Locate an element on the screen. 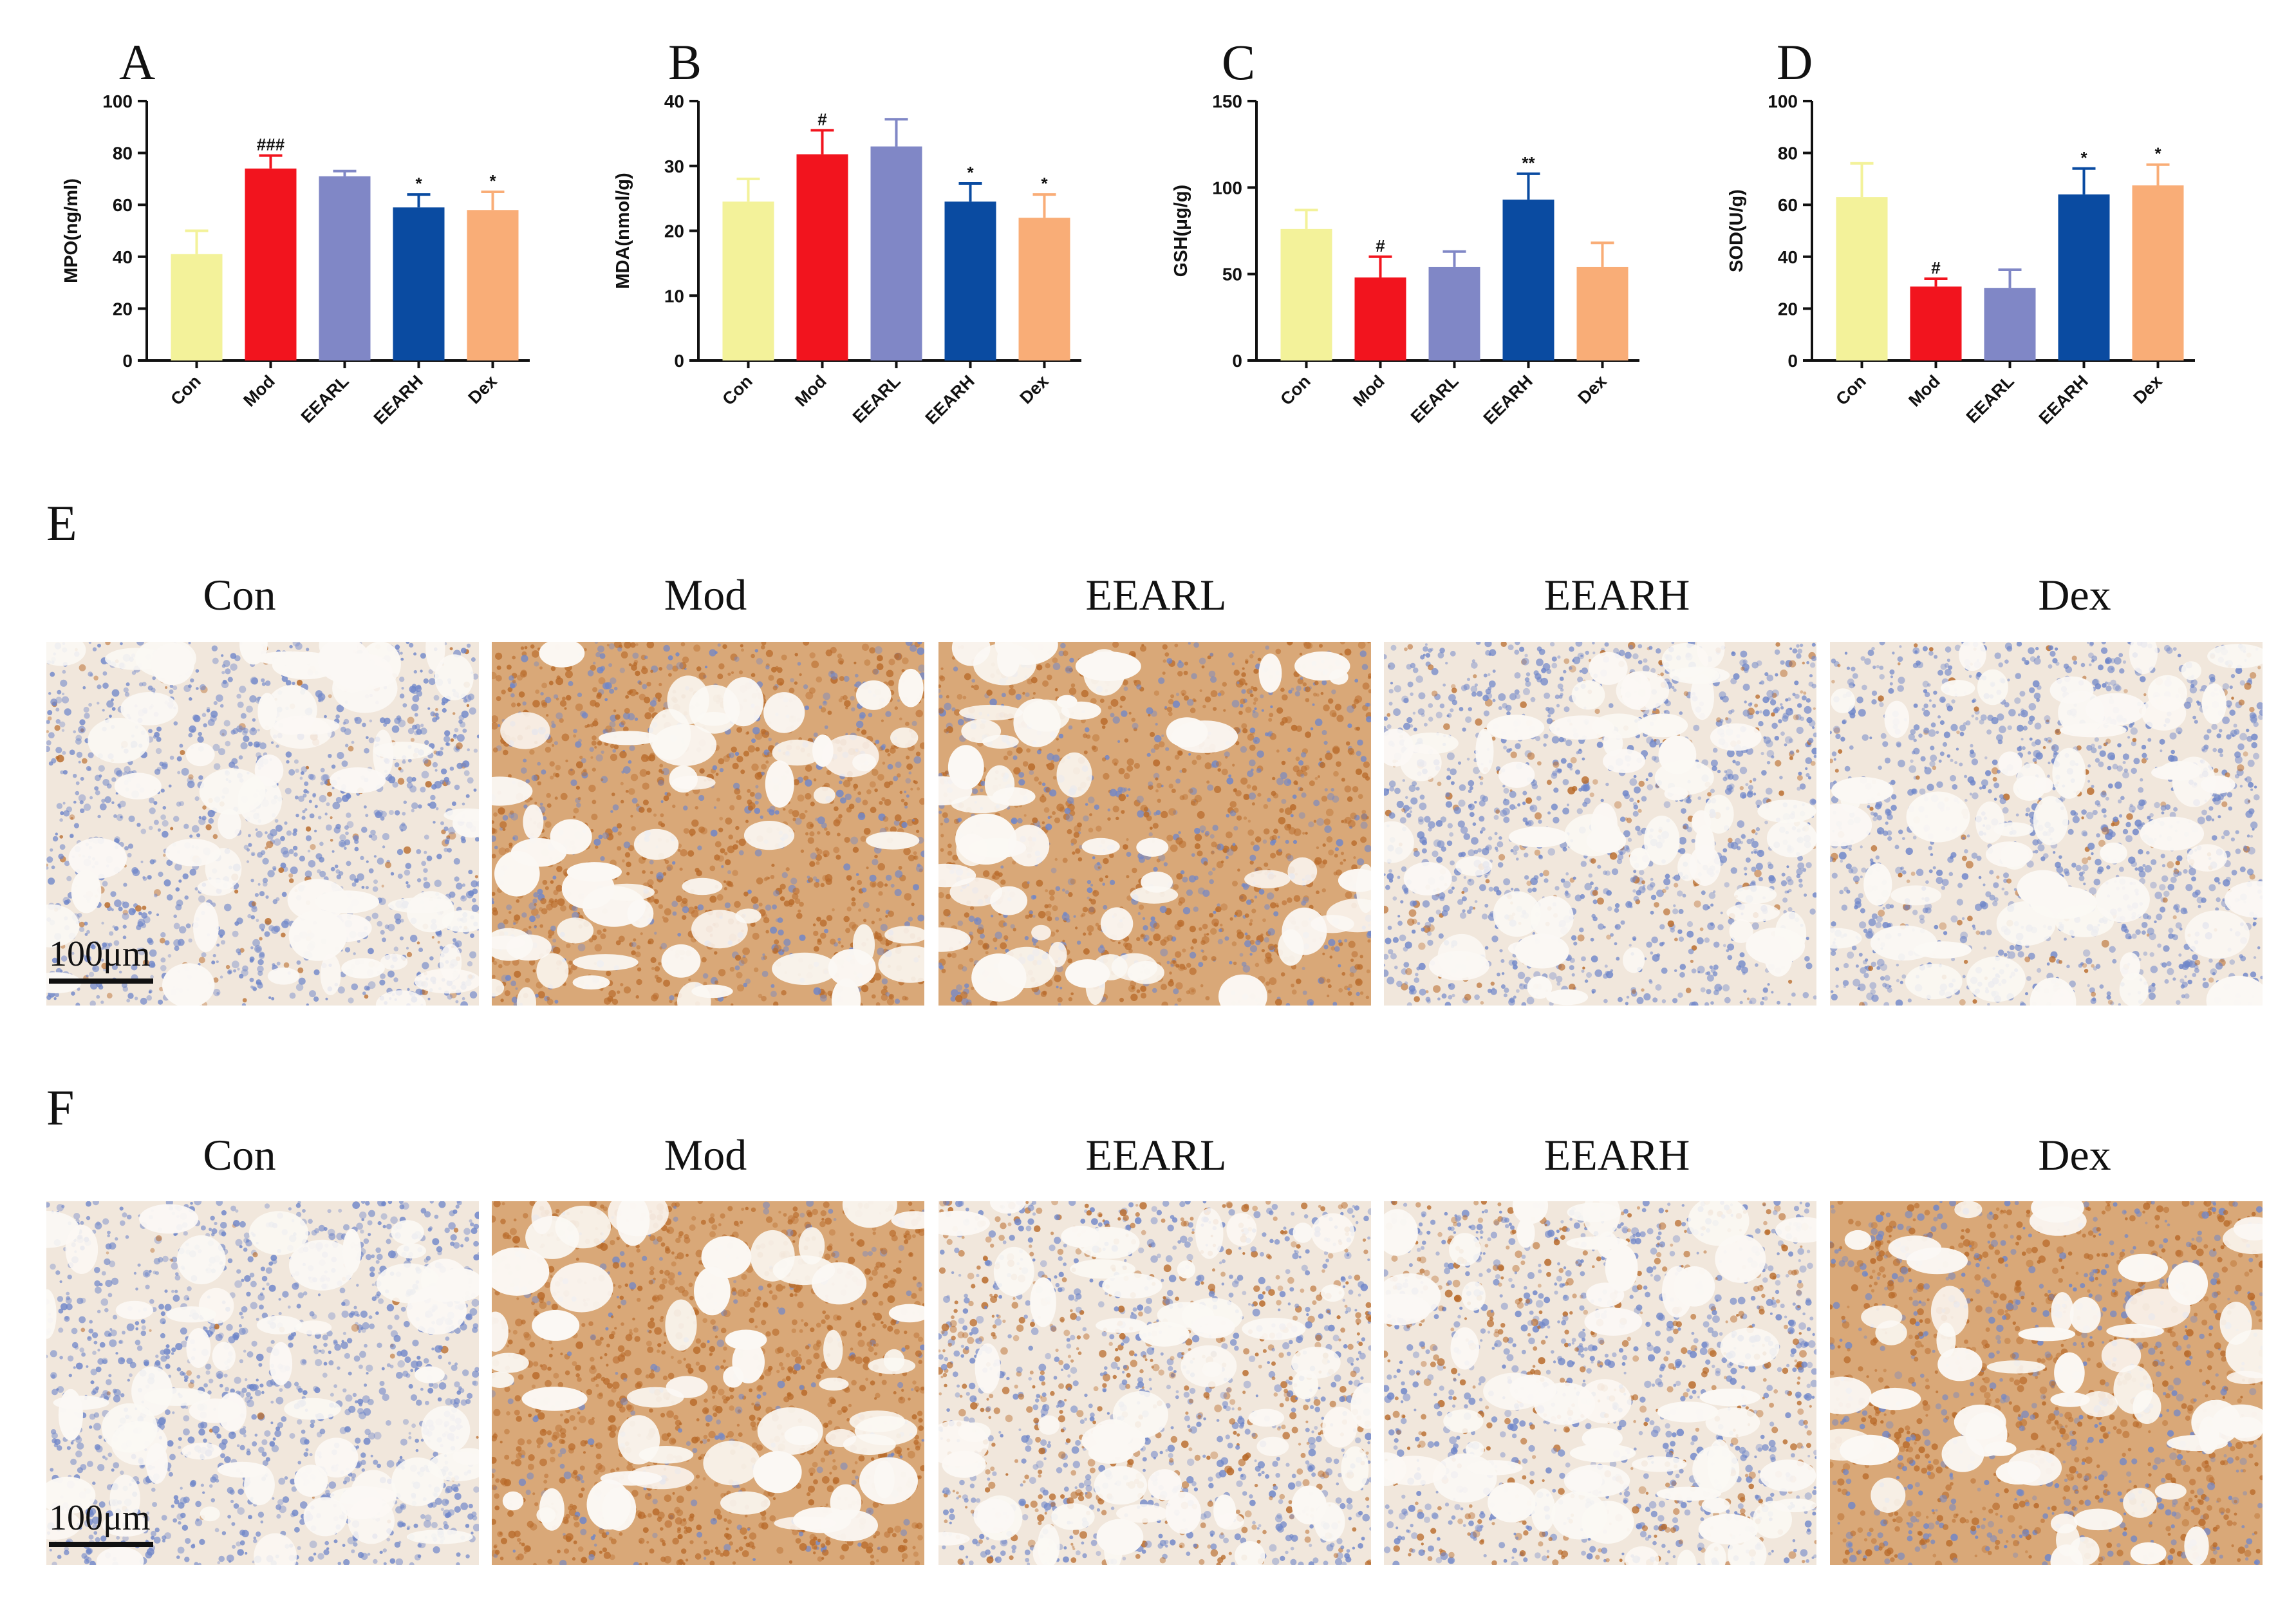 The width and height of the screenshot is (2296, 1601). y-tick-label: 150 is located at coordinates (1227, 101).